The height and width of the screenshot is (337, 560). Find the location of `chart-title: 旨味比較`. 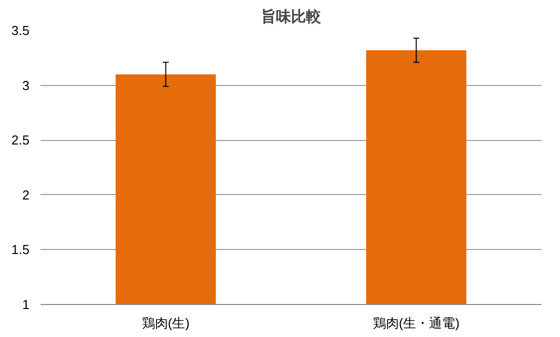

chart-title: 旨味比較 is located at coordinates (291, 17).